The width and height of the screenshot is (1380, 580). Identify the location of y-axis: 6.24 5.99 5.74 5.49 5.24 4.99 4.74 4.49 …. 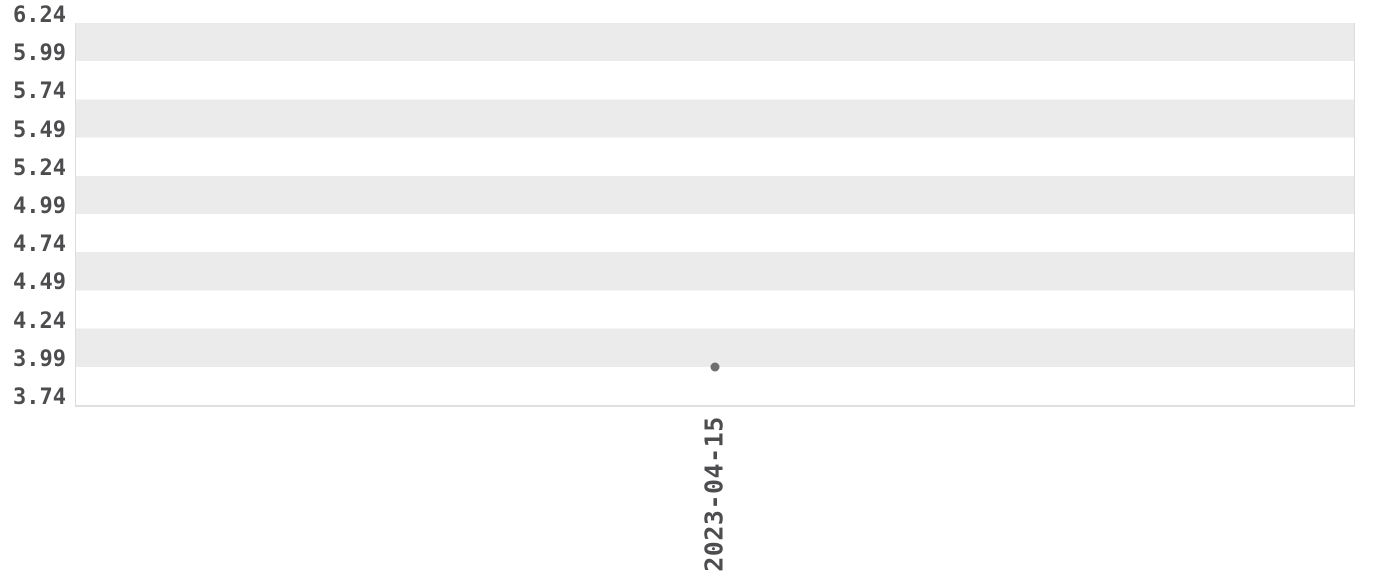
(33, 290).